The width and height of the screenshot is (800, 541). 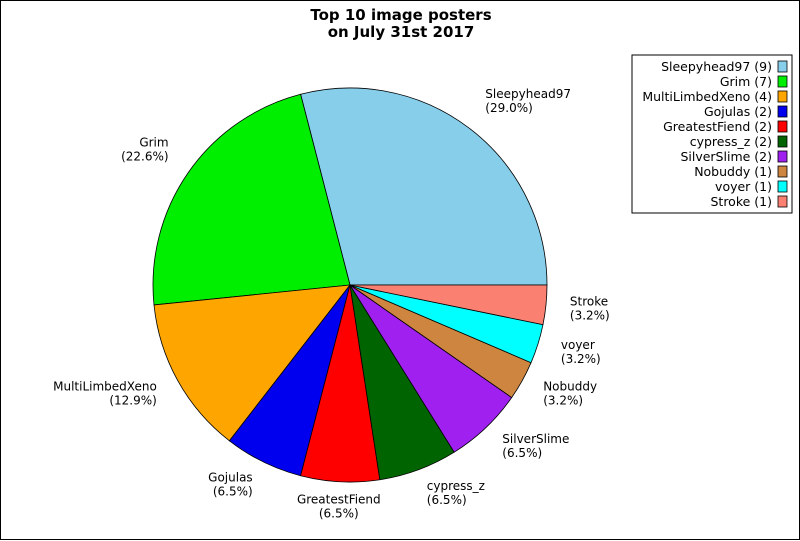 What do you see at coordinates (581, 359) in the screenshot?
I see `slice-percent-voyer: (3.2%)` at bounding box center [581, 359].